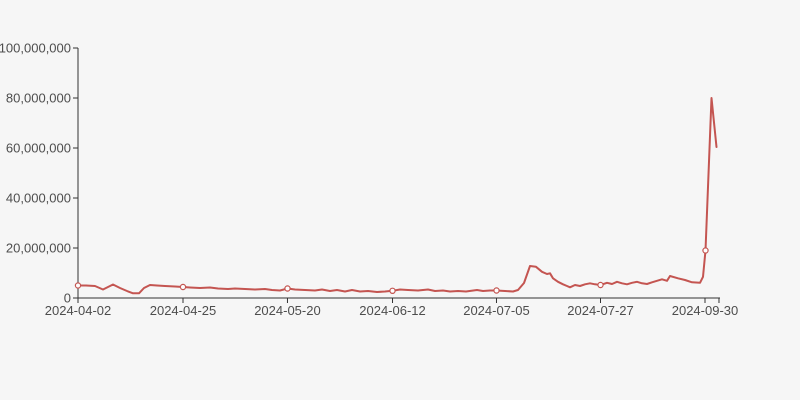 This screenshot has width=800, height=400. What do you see at coordinates (38, 148) in the screenshot?
I see `y-axis-tick-label: 60,000,000` at bounding box center [38, 148].